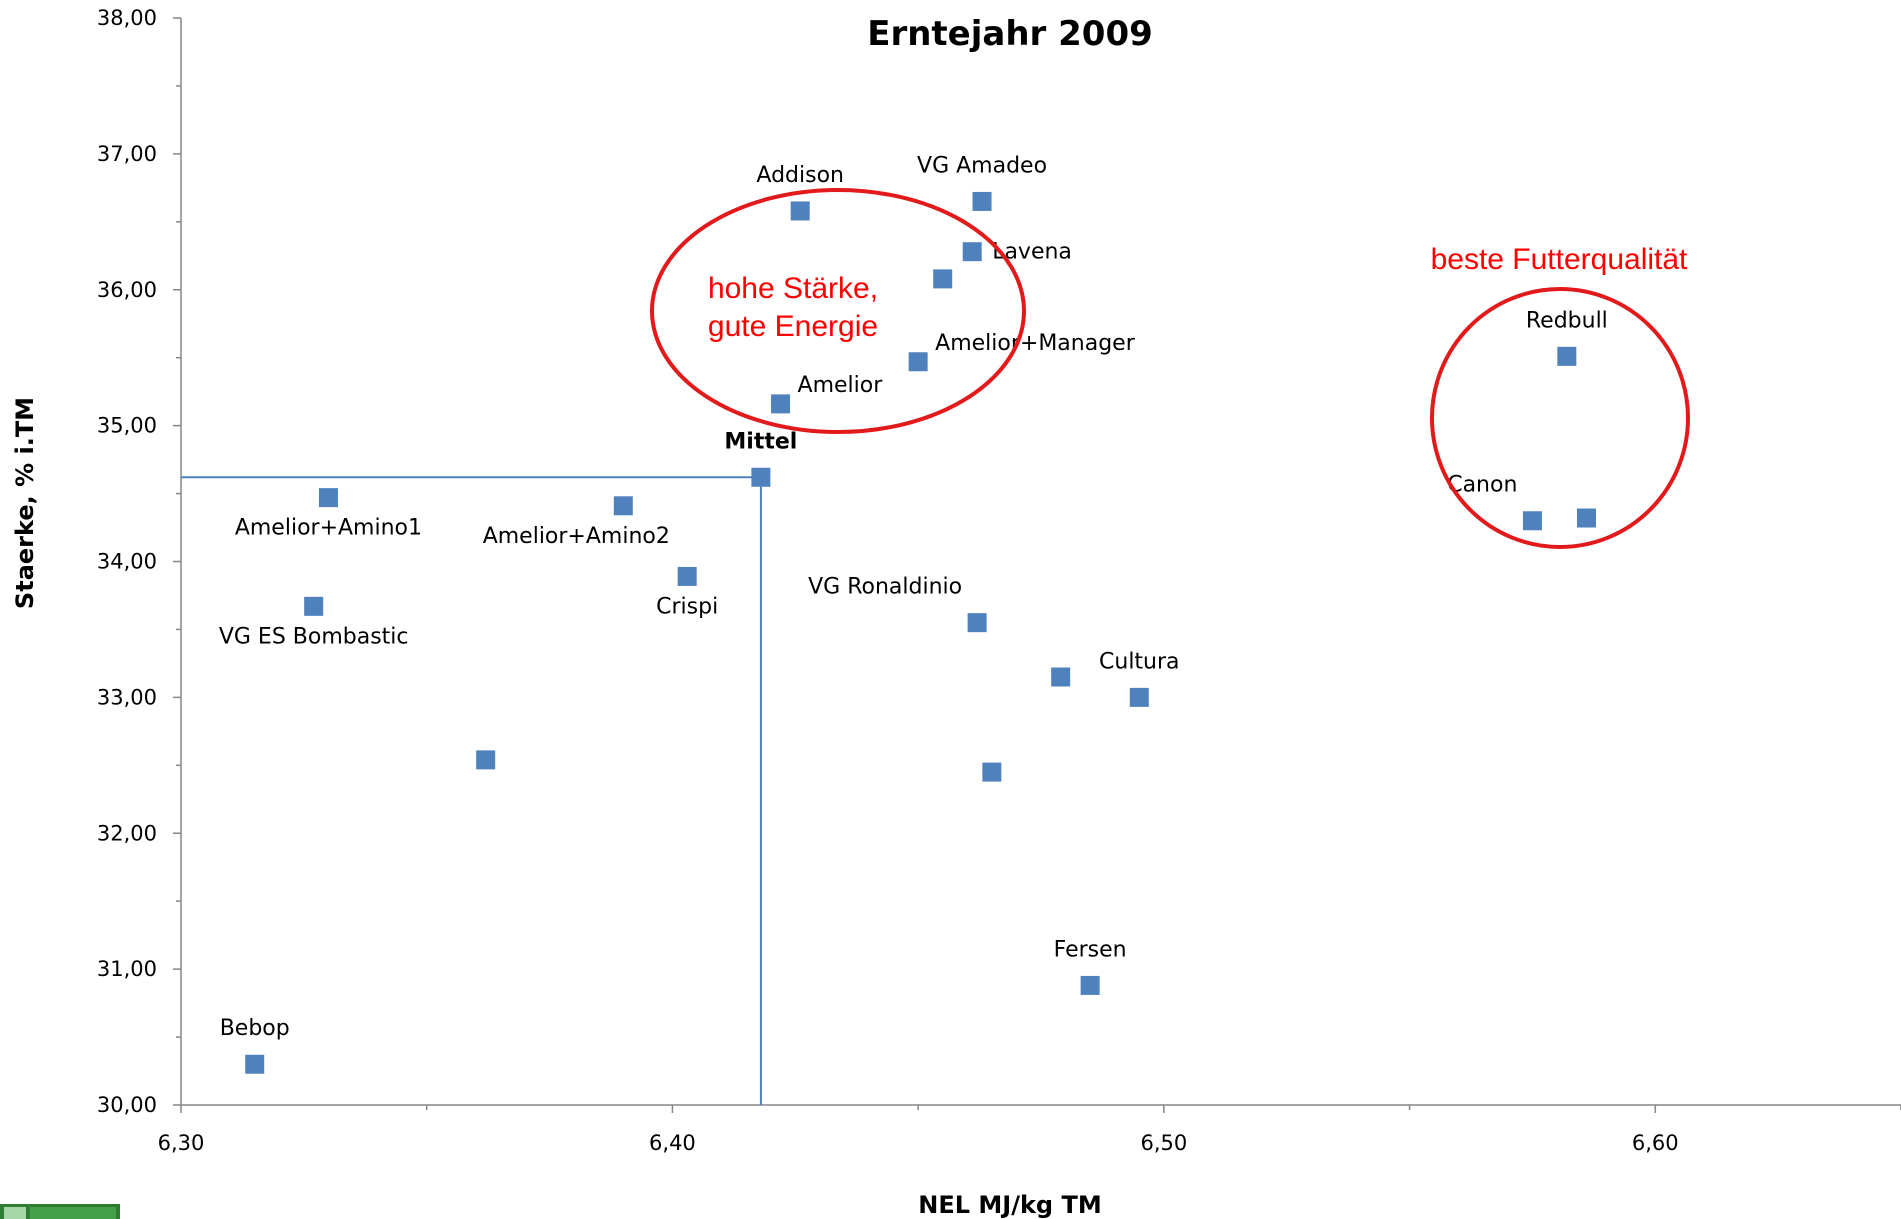 Image resolution: width=1901 pixels, height=1219 pixels. Describe the element at coordinates (1163, 1143) in the screenshot. I see `x-tick-label: 6,50` at that location.